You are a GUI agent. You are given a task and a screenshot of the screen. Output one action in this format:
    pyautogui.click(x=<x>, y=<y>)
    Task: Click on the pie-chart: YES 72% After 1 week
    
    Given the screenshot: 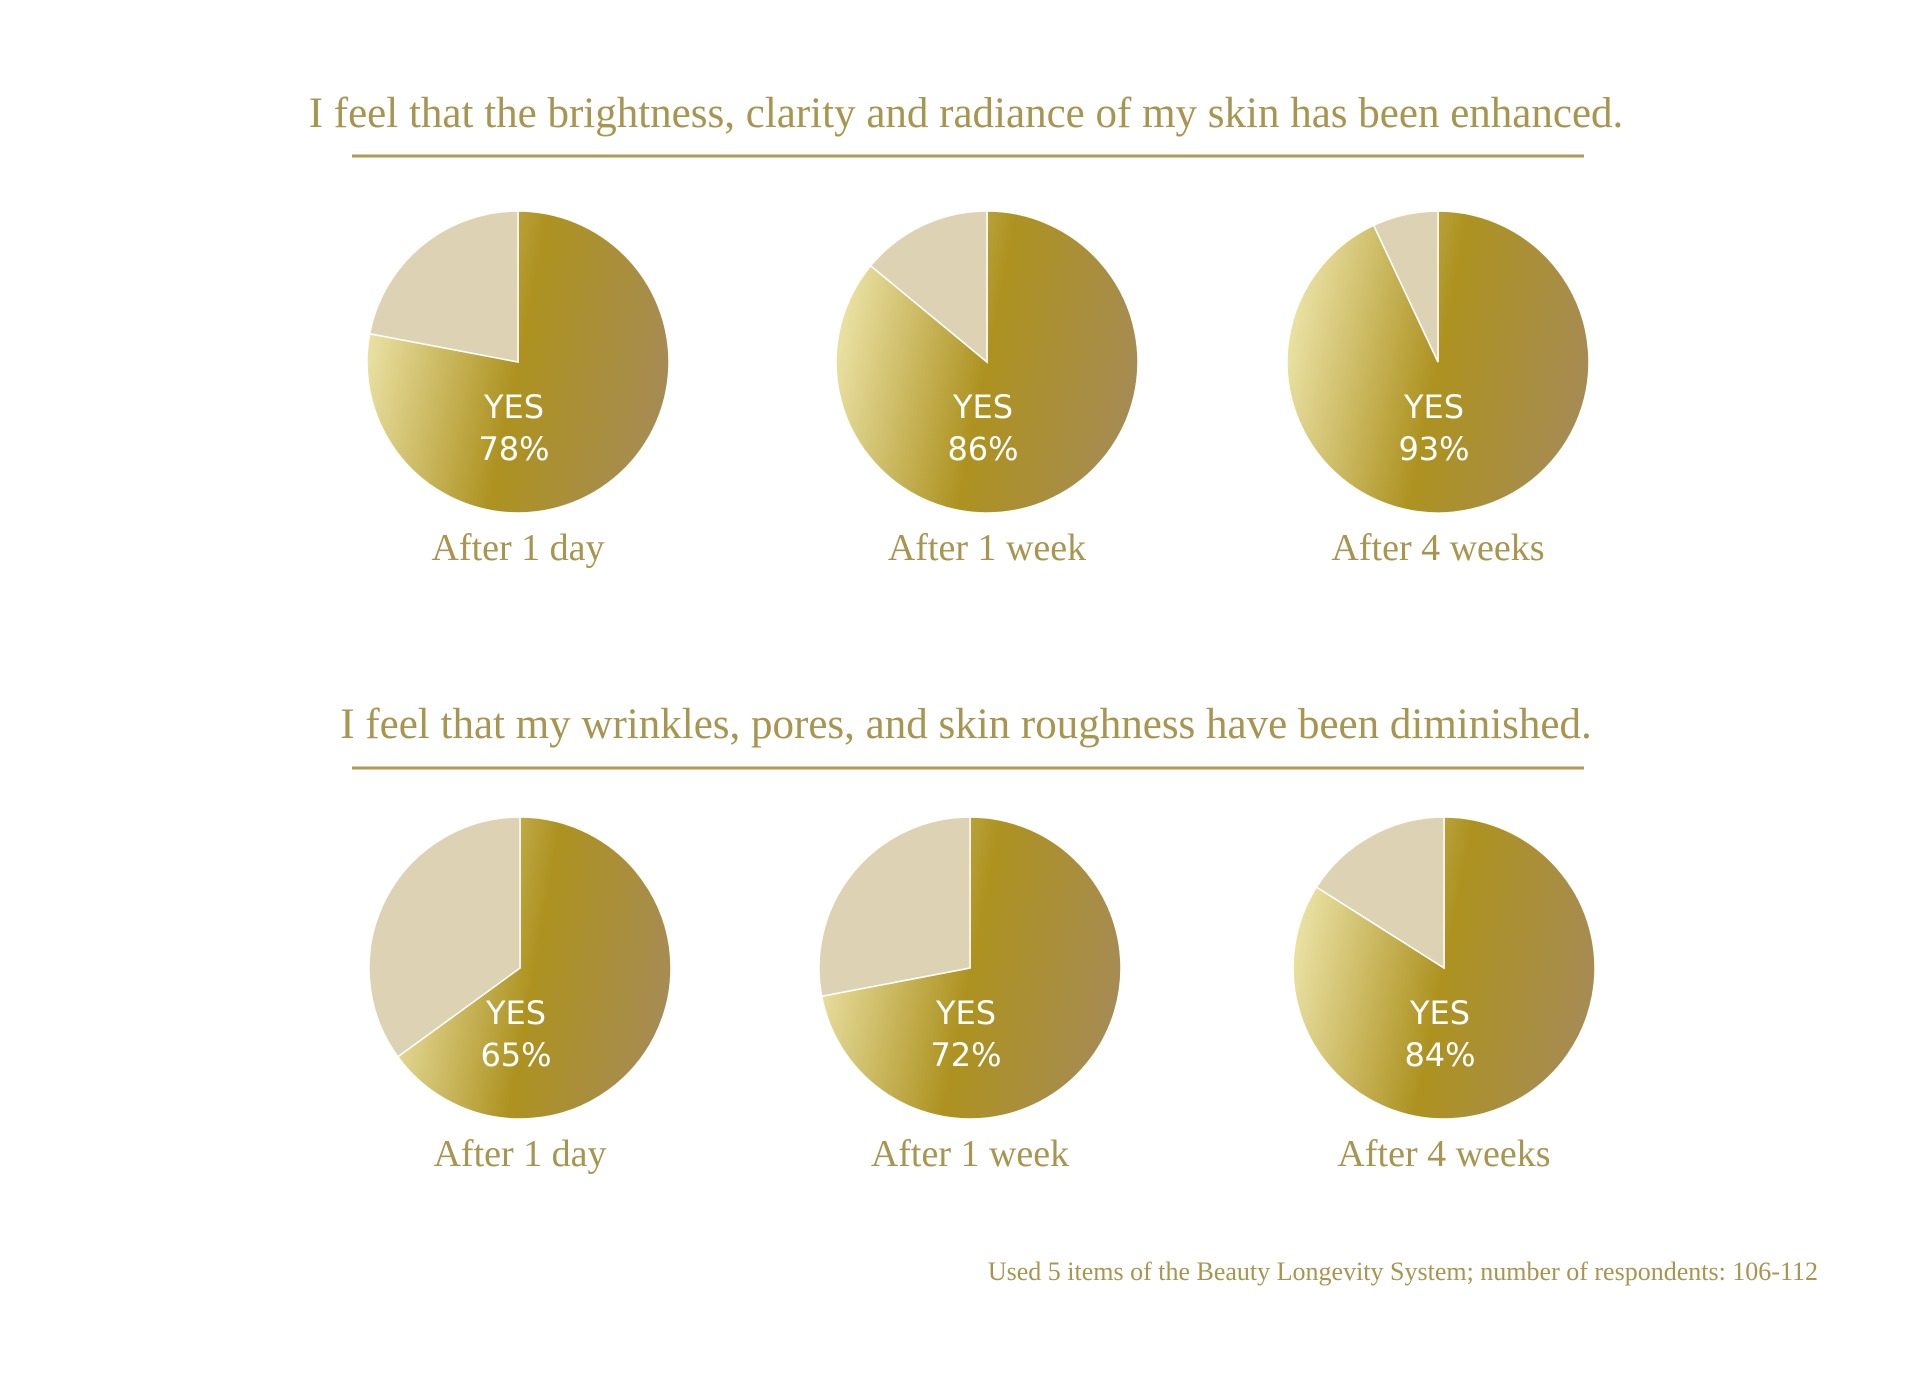 What is the action you would take?
    pyautogui.click(x=970, y=995)
    